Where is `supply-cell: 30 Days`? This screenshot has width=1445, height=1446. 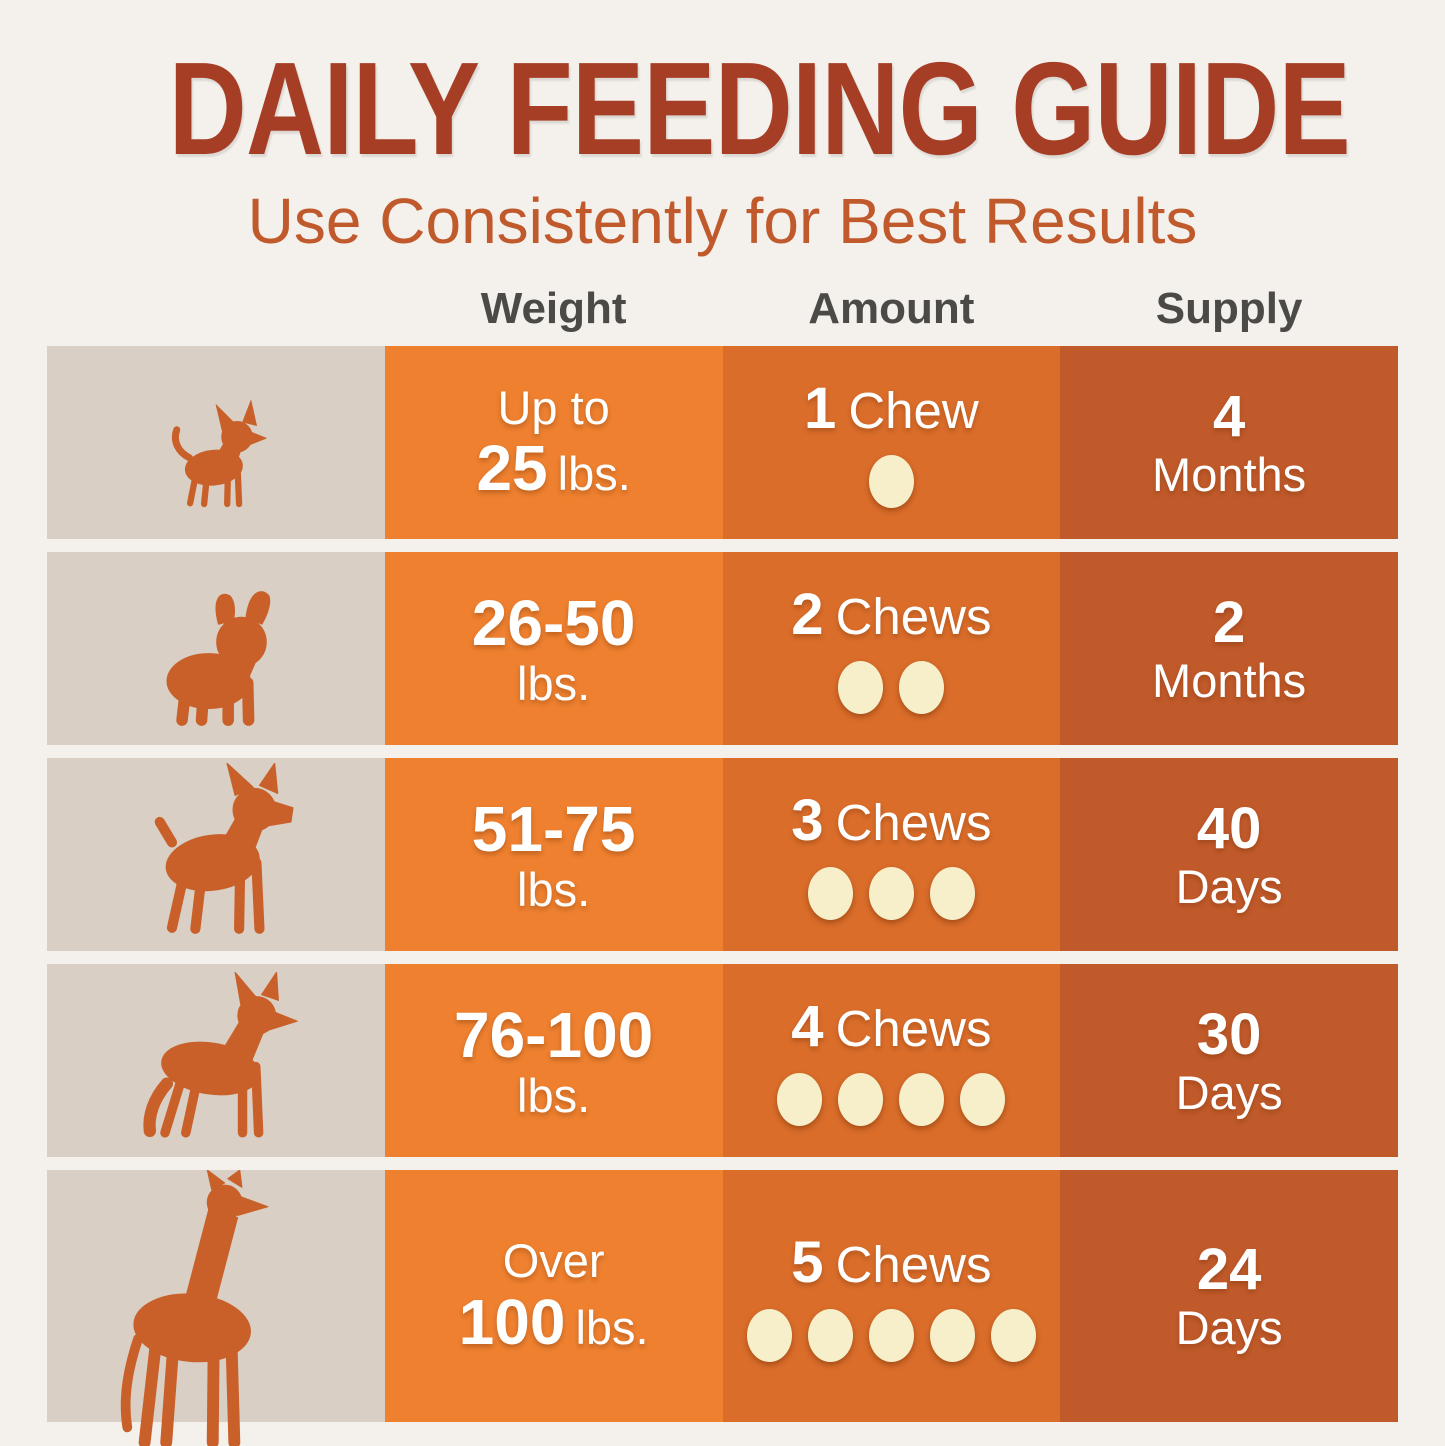 supply-cell: 30 Days is located at coordinates (1229, 1061).